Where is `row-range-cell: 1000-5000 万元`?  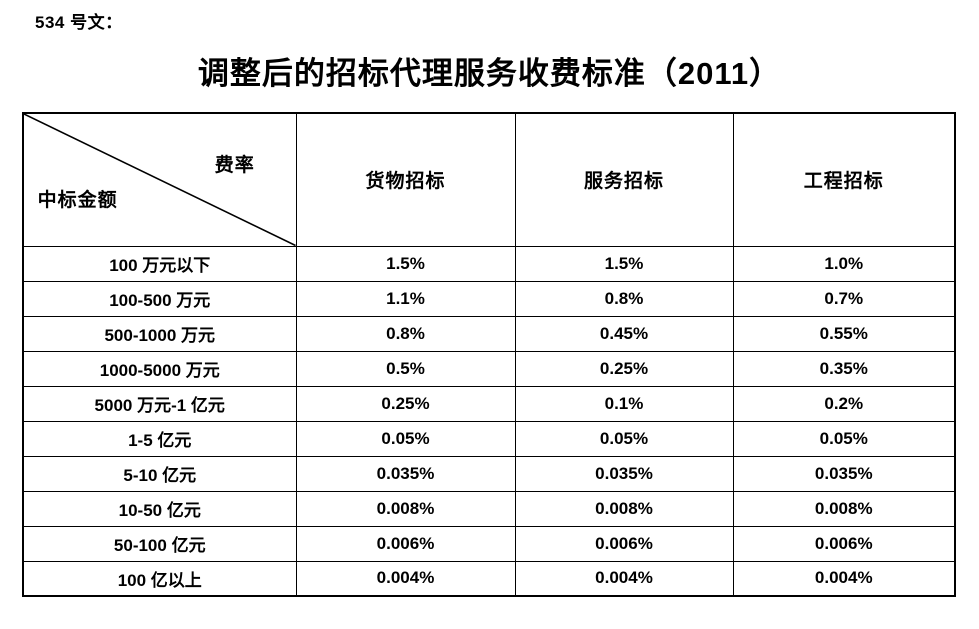
row-range-cell: 1000-5000 万元 is located at coordinates (159, 368).